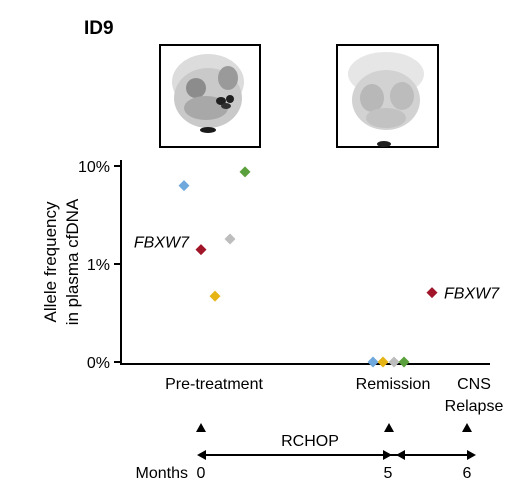  I want to click on timeline: RCHOP Months 0 5 6, so click(306, 452).